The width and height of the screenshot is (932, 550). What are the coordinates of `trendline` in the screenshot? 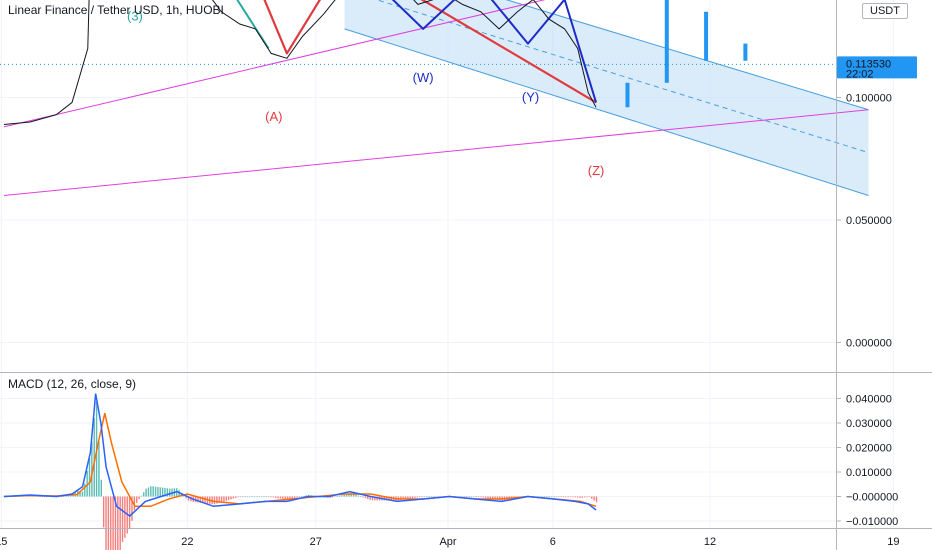 It's located at (436, 152).